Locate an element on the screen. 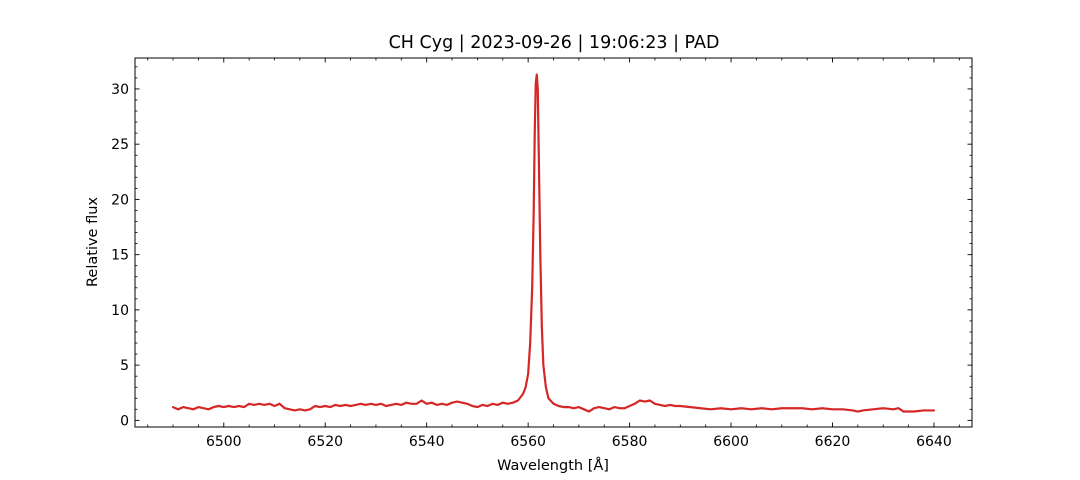  y-tick-label: 15 is located at coordinates (120, 256).